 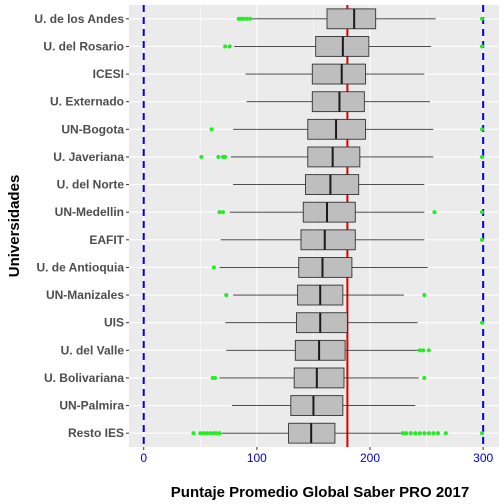 What do you see at coordinates (91, 185) in the screenshot?
I see `y-tick-label: U. del Norte` at bounding box center [91, 185].